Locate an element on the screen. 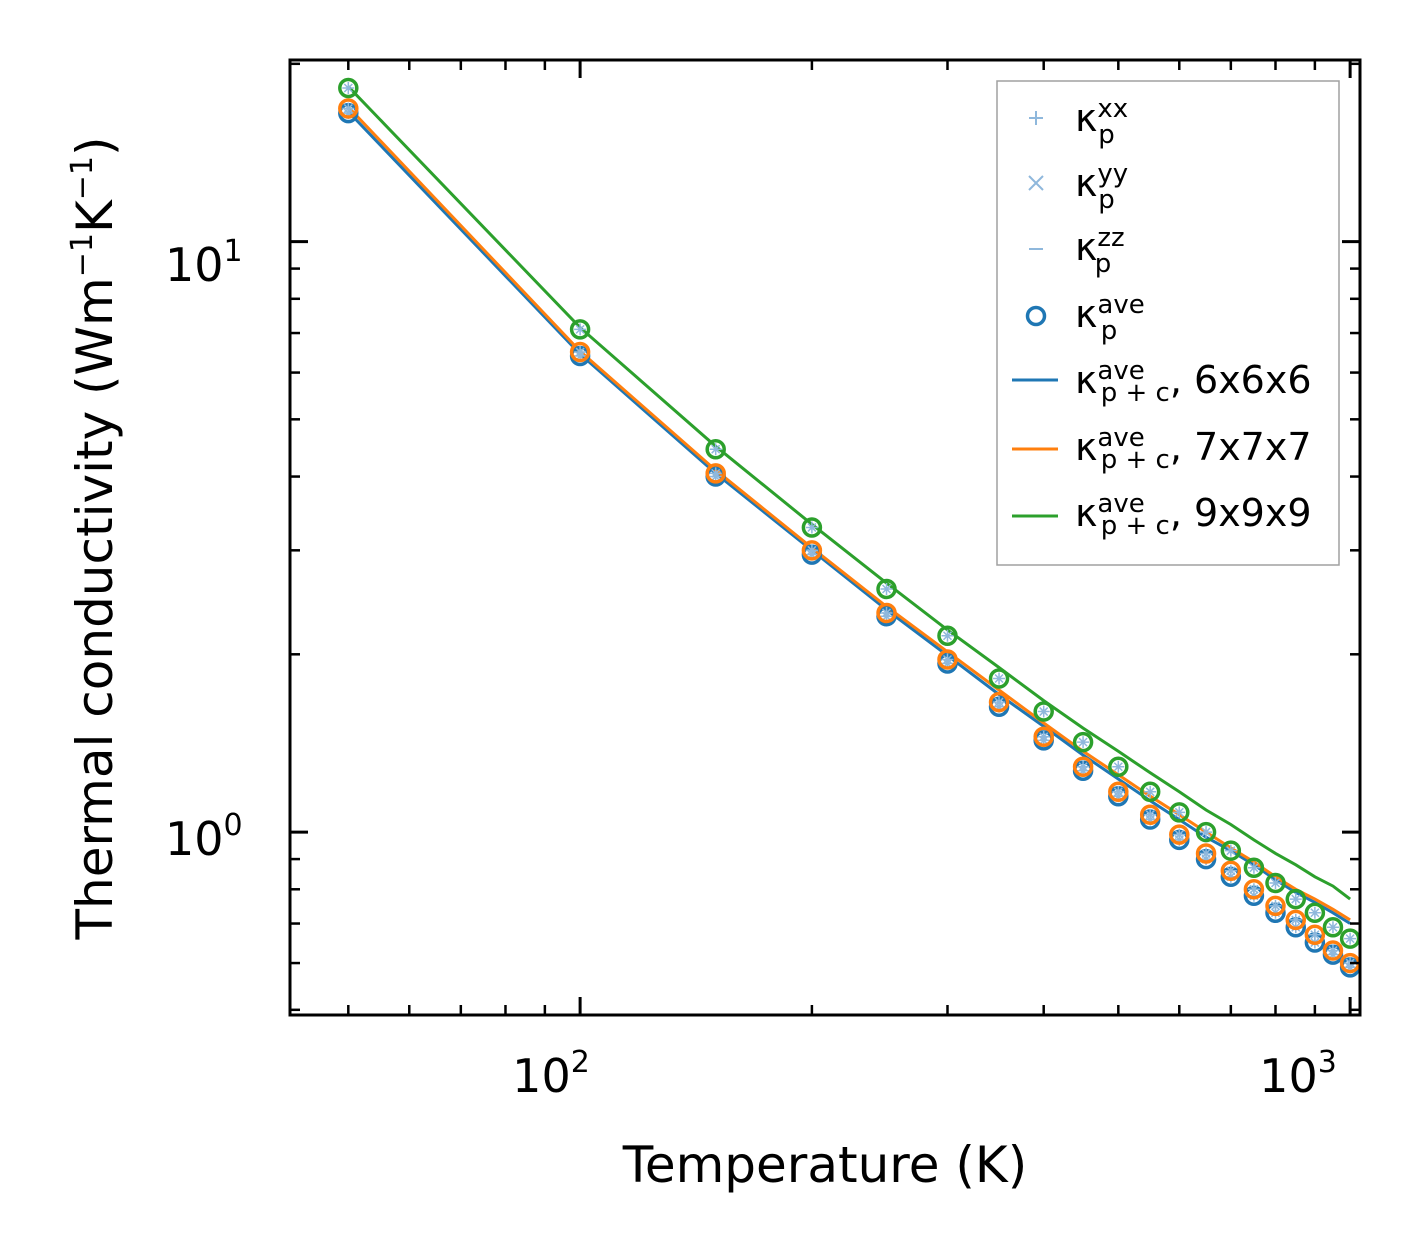  x-tick-label-100: 102 is located at coordinates (551, 1074).